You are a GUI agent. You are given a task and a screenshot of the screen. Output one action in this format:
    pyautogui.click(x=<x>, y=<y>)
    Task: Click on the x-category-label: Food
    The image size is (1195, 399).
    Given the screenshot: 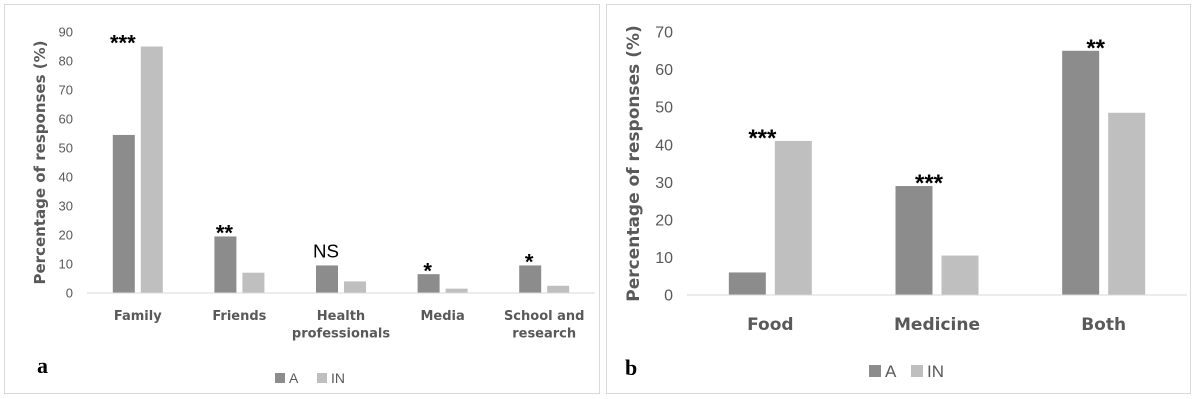 What is the action you would take?
    pyautogui.click(x=770, y=325)
    